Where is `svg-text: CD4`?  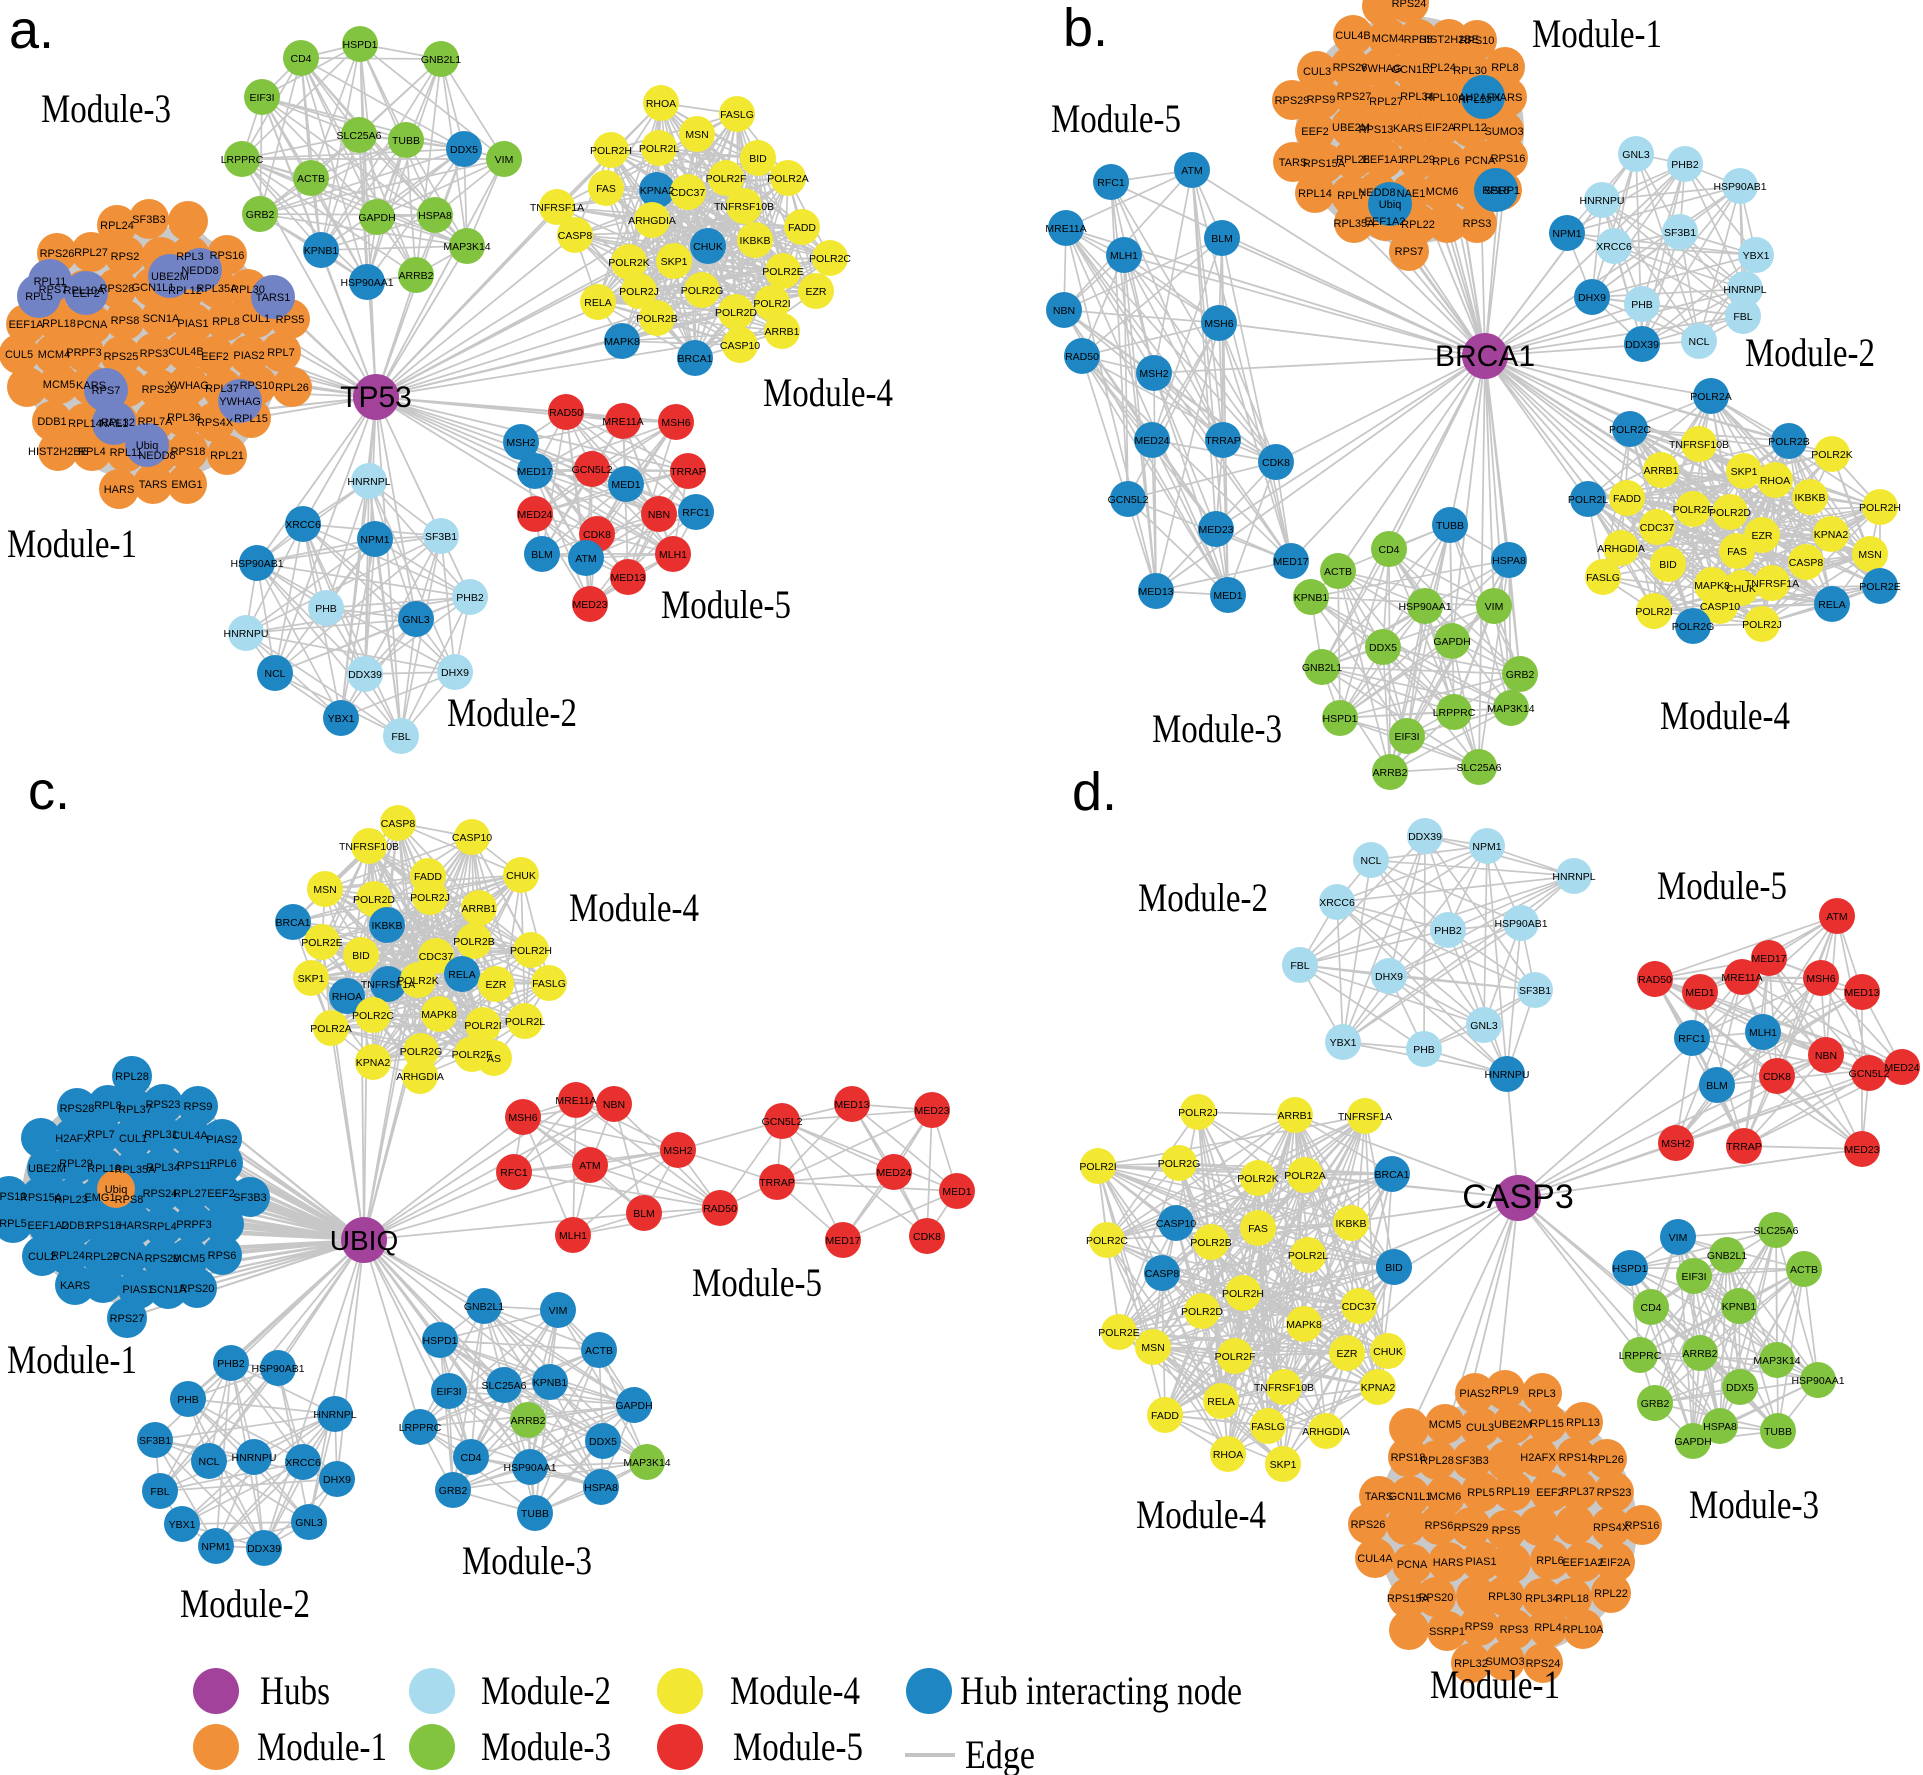 svg-text: CD4 is located at coordinates (1388, 550).